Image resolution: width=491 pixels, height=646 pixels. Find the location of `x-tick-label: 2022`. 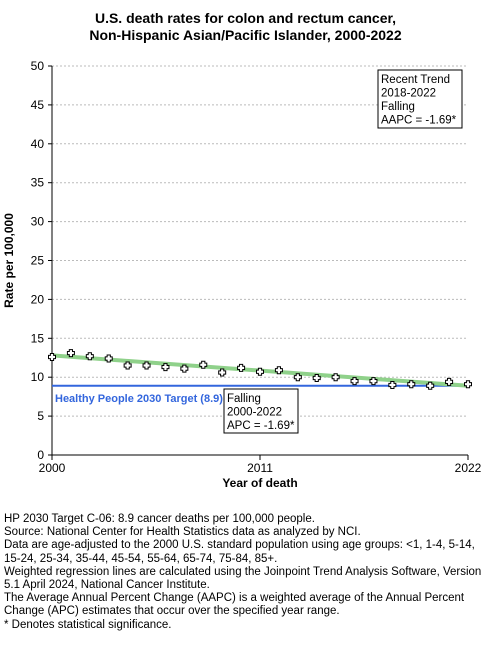

x-tick-label: 2022 is located at coordinates (468, 468).